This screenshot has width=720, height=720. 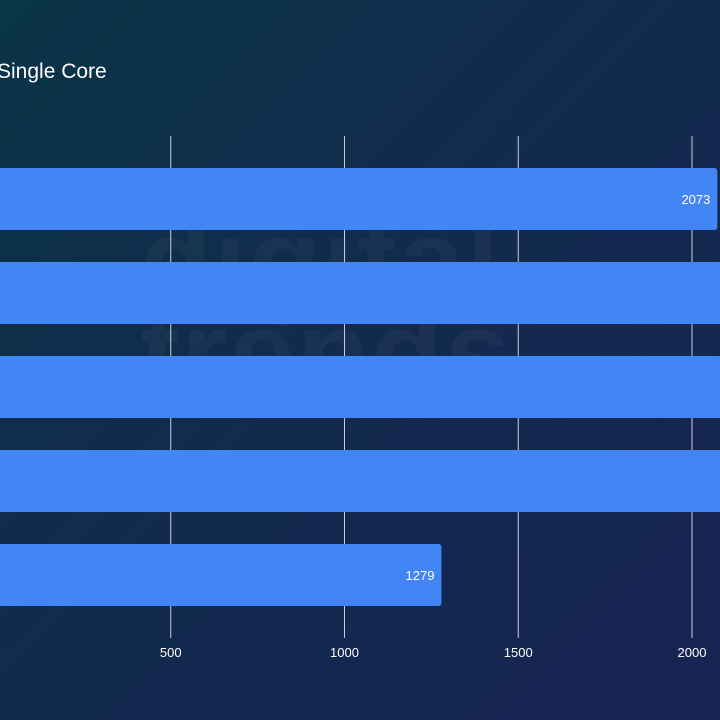 I want to click on x-tick-label: 2000, so click(x=692, y=652).